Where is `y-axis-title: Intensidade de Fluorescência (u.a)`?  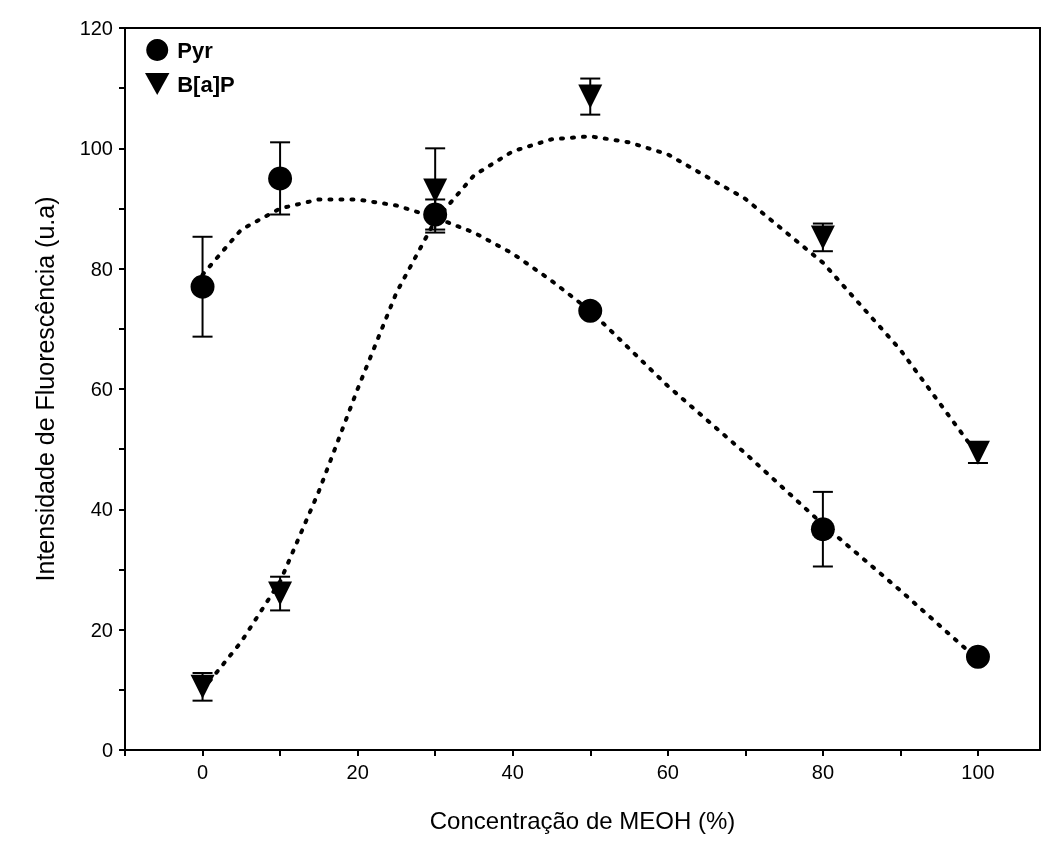
y-axis-title: Intensidade de Fluorescência (u.a) is located at coordinates (44, 389).